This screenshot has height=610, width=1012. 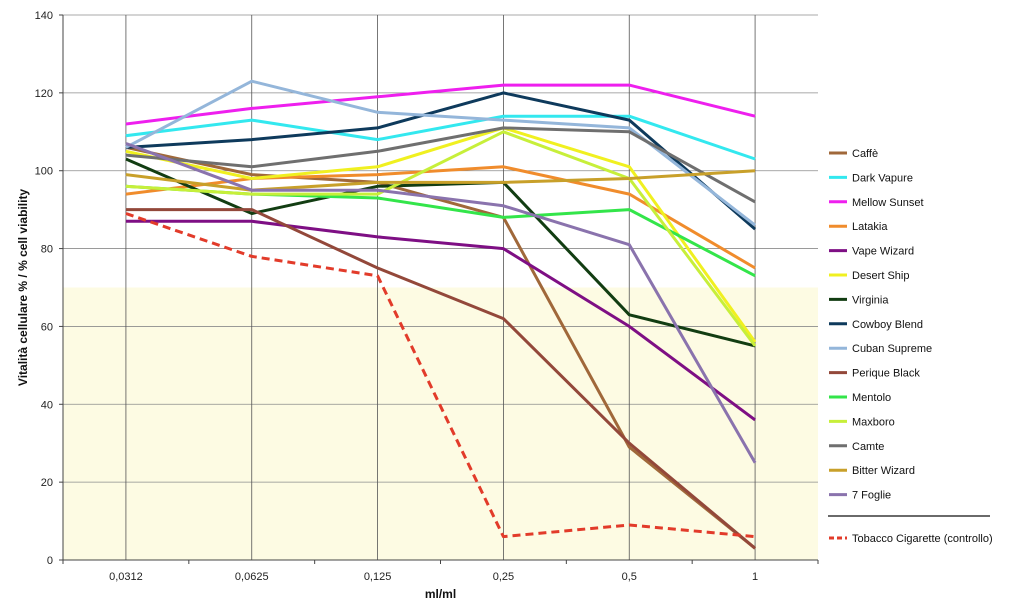 I want to click on legend-entry: 7 Foglie, so click(x=871, y=496).